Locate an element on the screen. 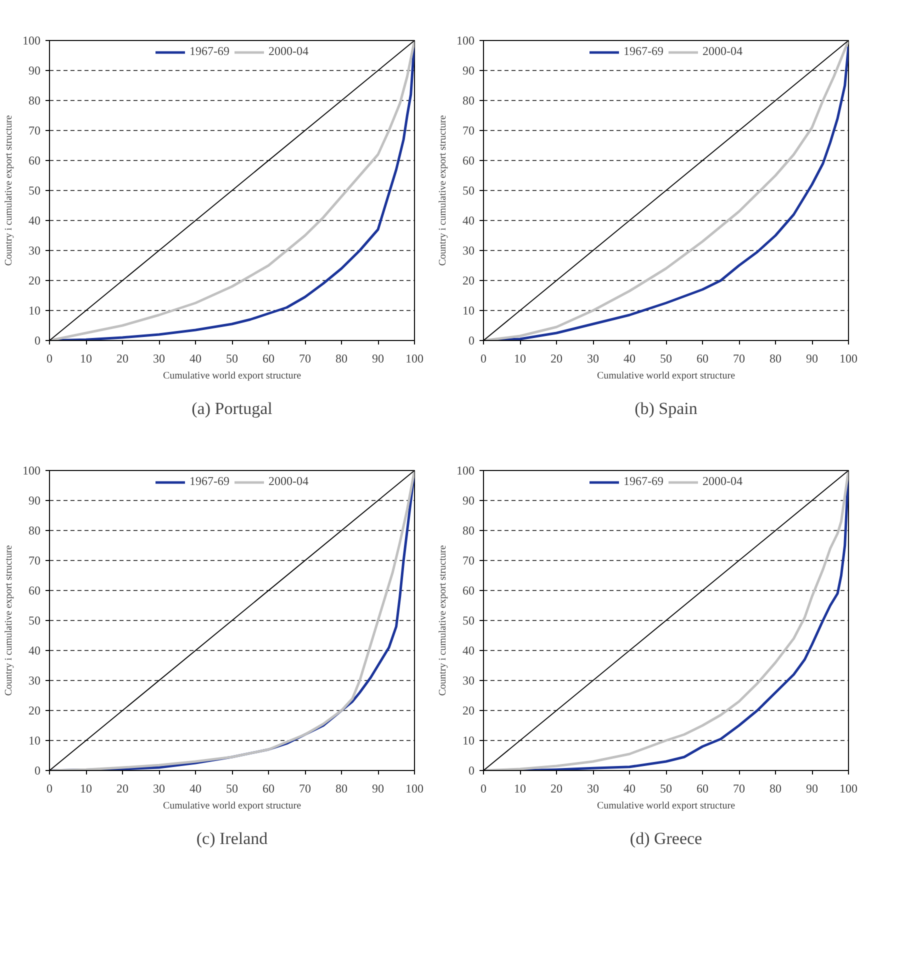 The height and width of the screenshot is (974, 904). x-tick-label: 100 is located at coordinates (849, 789).